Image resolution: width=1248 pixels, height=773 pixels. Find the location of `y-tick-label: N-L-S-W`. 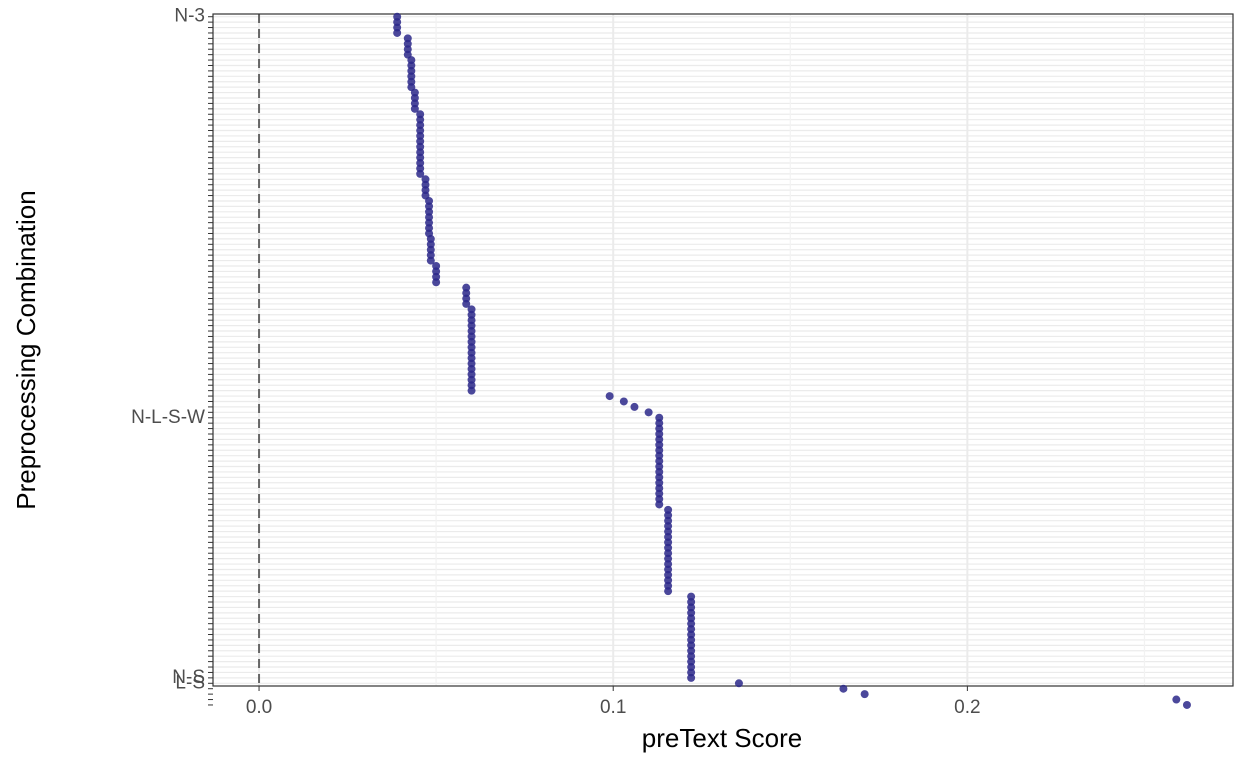

y-tick-label: N-L-S-W is located at coordinates (168, 417).